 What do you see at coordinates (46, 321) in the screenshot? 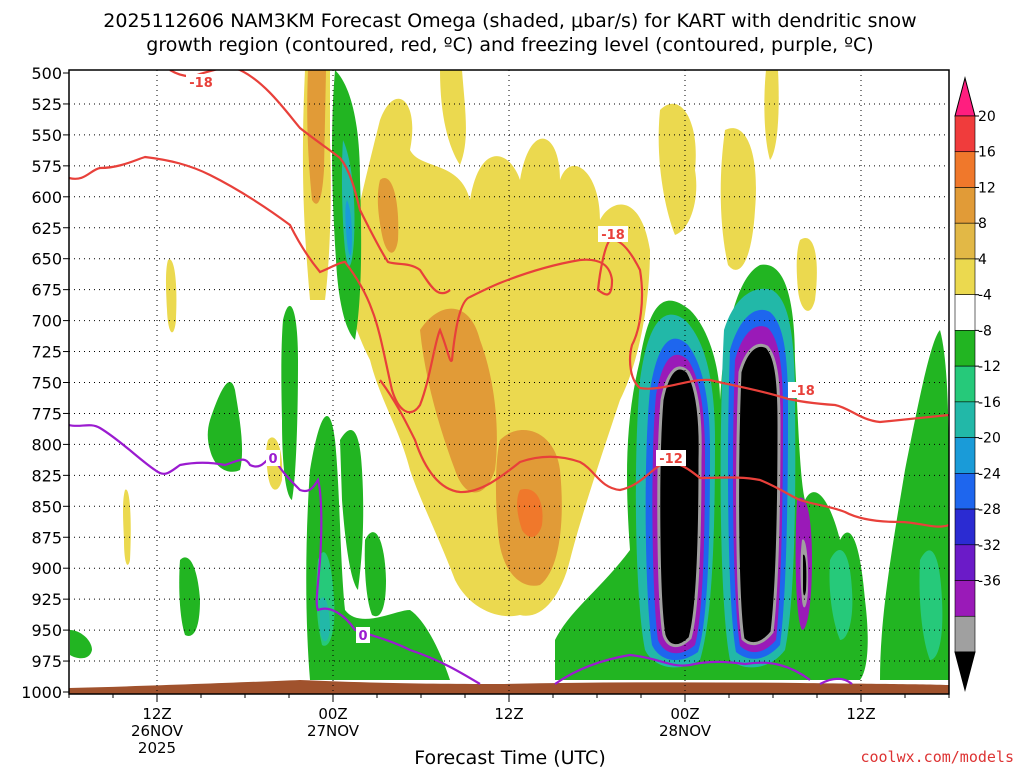
I see `y-tick-label: 700` at bounding box center [46, 321].